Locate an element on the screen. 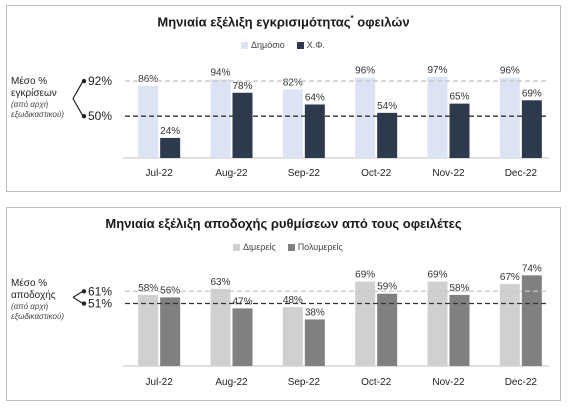  data-label: 65% is located at coordinates (459, 97).